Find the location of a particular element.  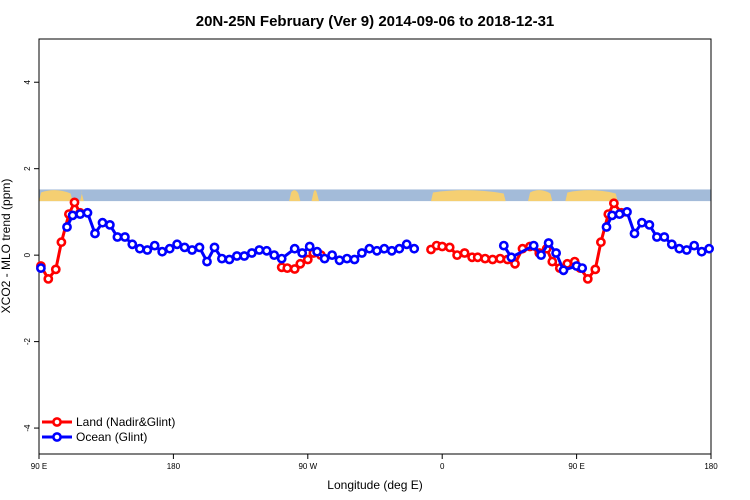

y-tick-label: 2 is located at coordinates (27, 168).